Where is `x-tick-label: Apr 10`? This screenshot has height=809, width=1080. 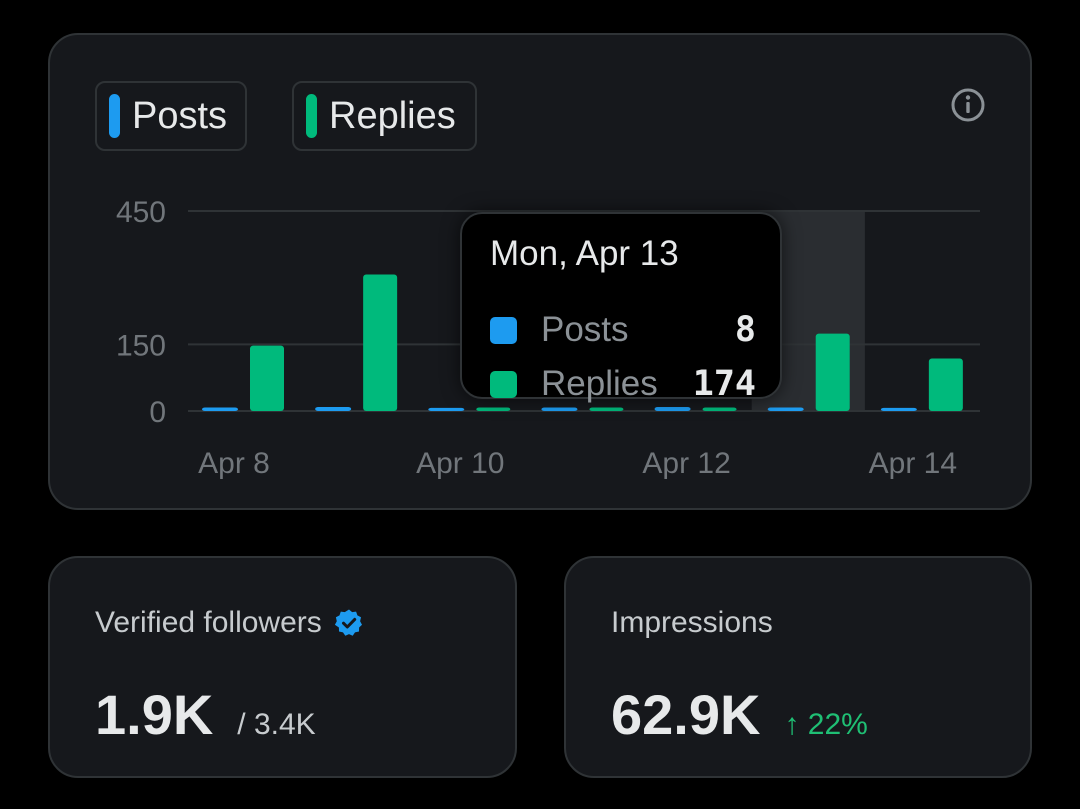
x-tick-label: Apr 10 is located at coordinates (460, 463).